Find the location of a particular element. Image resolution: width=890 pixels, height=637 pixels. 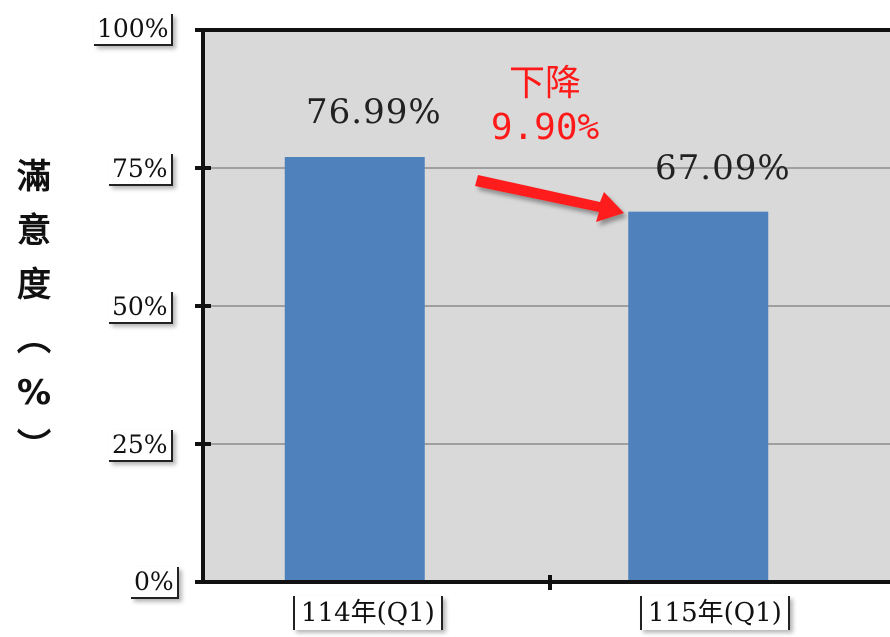

decline-annotation: 下降 9.90% is located at coordinates (545, 106).